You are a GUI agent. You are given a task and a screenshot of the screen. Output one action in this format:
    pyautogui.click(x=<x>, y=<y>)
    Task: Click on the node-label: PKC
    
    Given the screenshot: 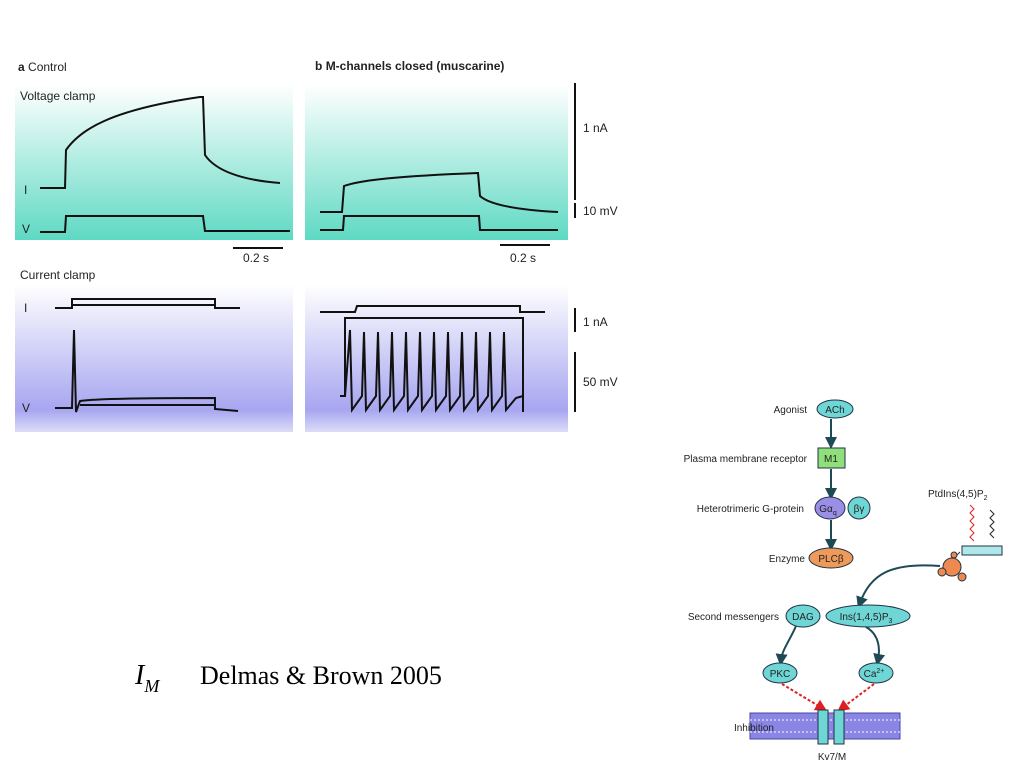 What is the action you would take?
    pyautogui.click(x=780, y=674)
    